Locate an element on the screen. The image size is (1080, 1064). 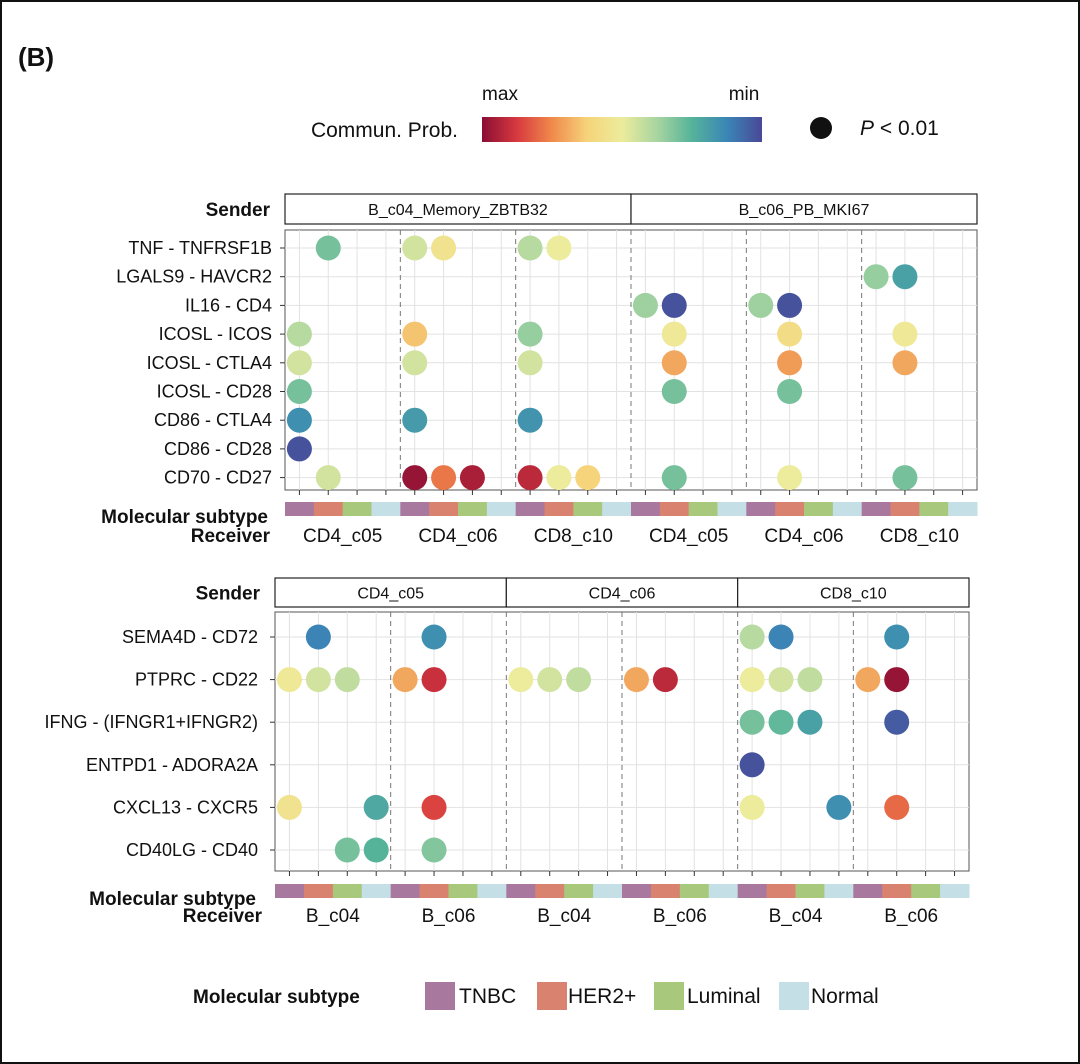
pvalue-text: < 0.01 is located at coordinates (906, 128).